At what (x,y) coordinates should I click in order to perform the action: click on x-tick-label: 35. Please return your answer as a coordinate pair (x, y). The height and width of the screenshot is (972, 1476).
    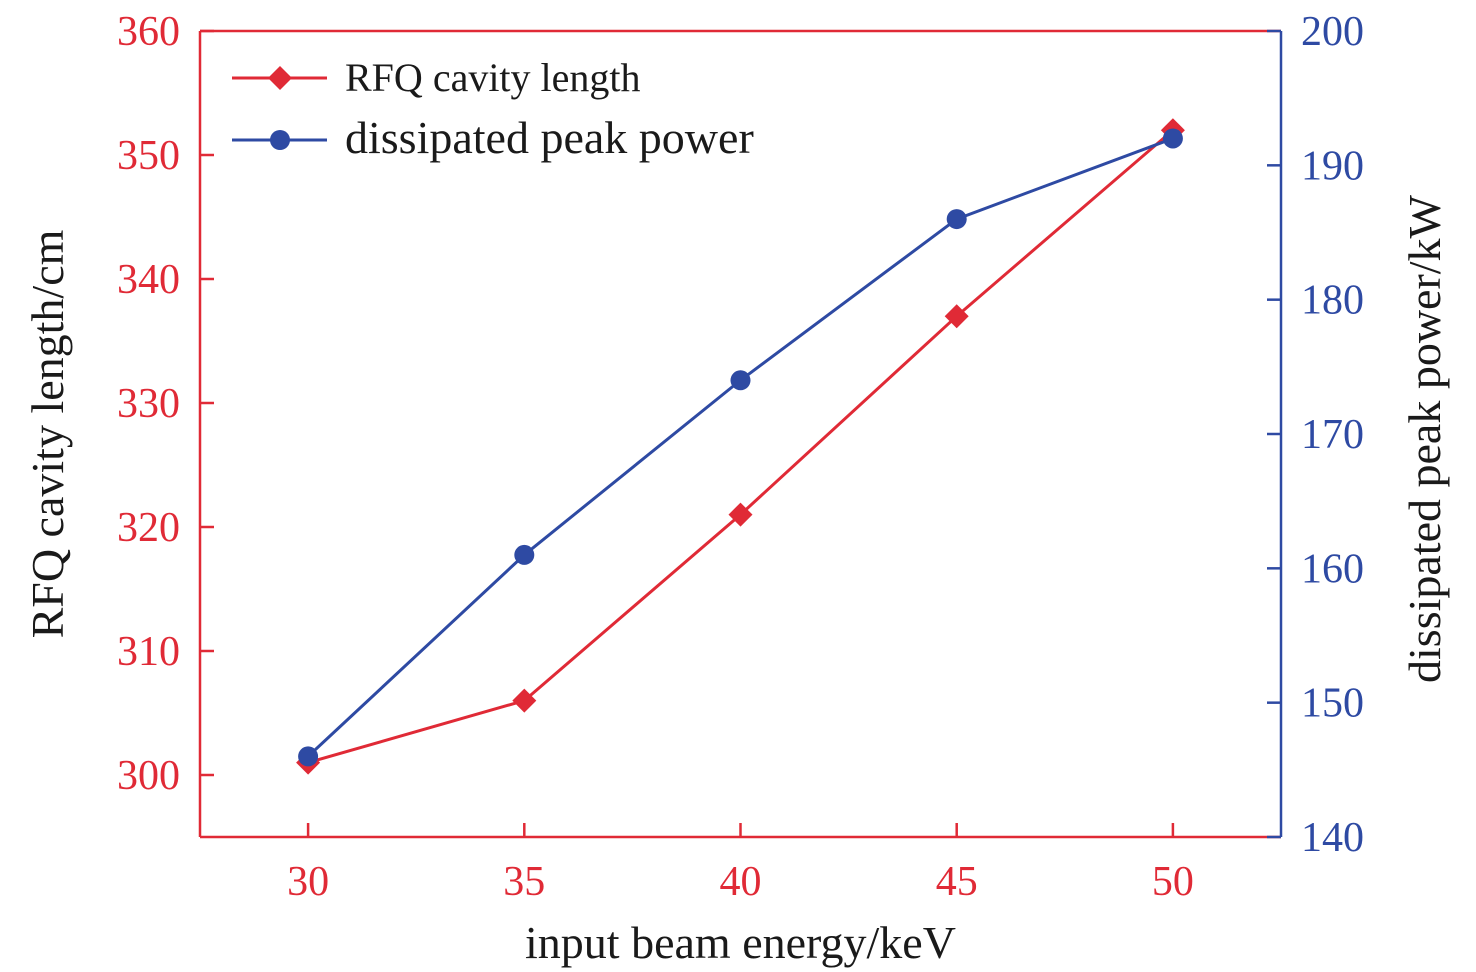
    Looking at the image, I should click on (524, 882).